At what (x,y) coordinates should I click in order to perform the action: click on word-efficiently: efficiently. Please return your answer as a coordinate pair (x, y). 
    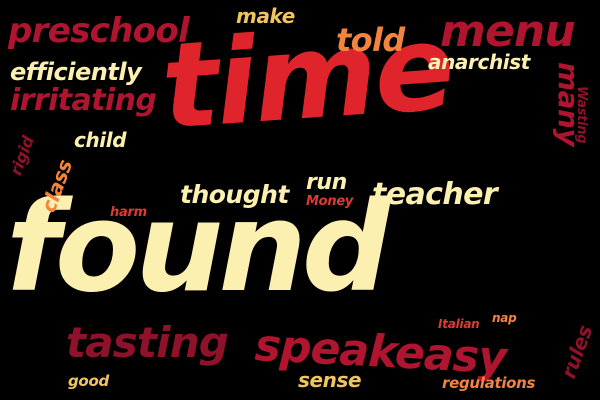
    Looking at the image, I should click on (76, 72).